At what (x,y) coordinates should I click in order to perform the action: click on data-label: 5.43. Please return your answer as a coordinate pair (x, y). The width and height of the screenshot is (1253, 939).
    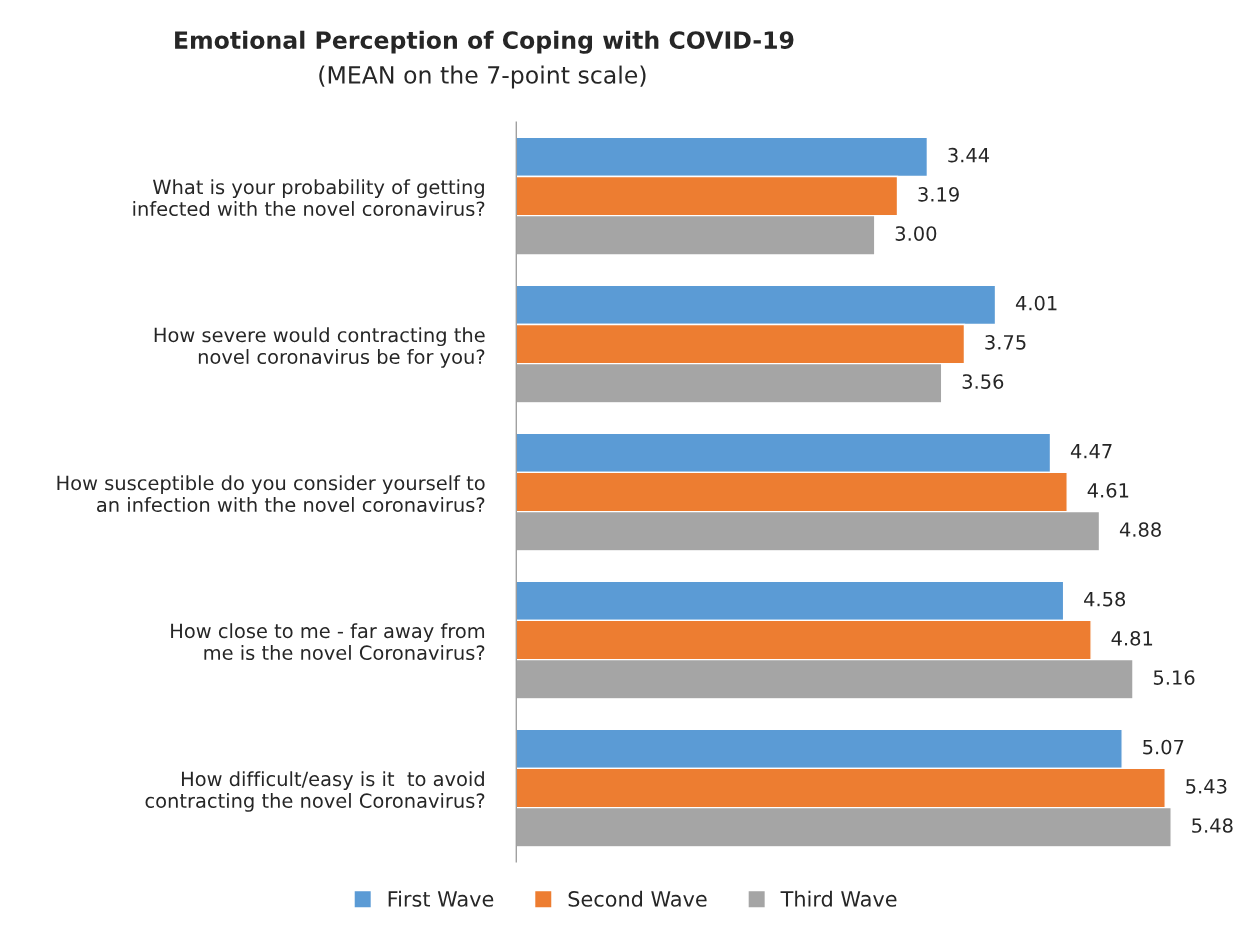
    Looking at the image, I should click on (1206, 786).